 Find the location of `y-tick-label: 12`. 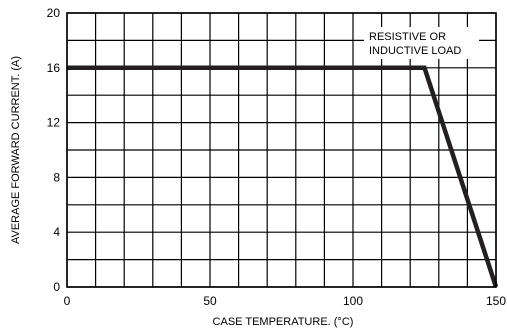

y-tick-label: 12 is located at coordinates (54, 123).